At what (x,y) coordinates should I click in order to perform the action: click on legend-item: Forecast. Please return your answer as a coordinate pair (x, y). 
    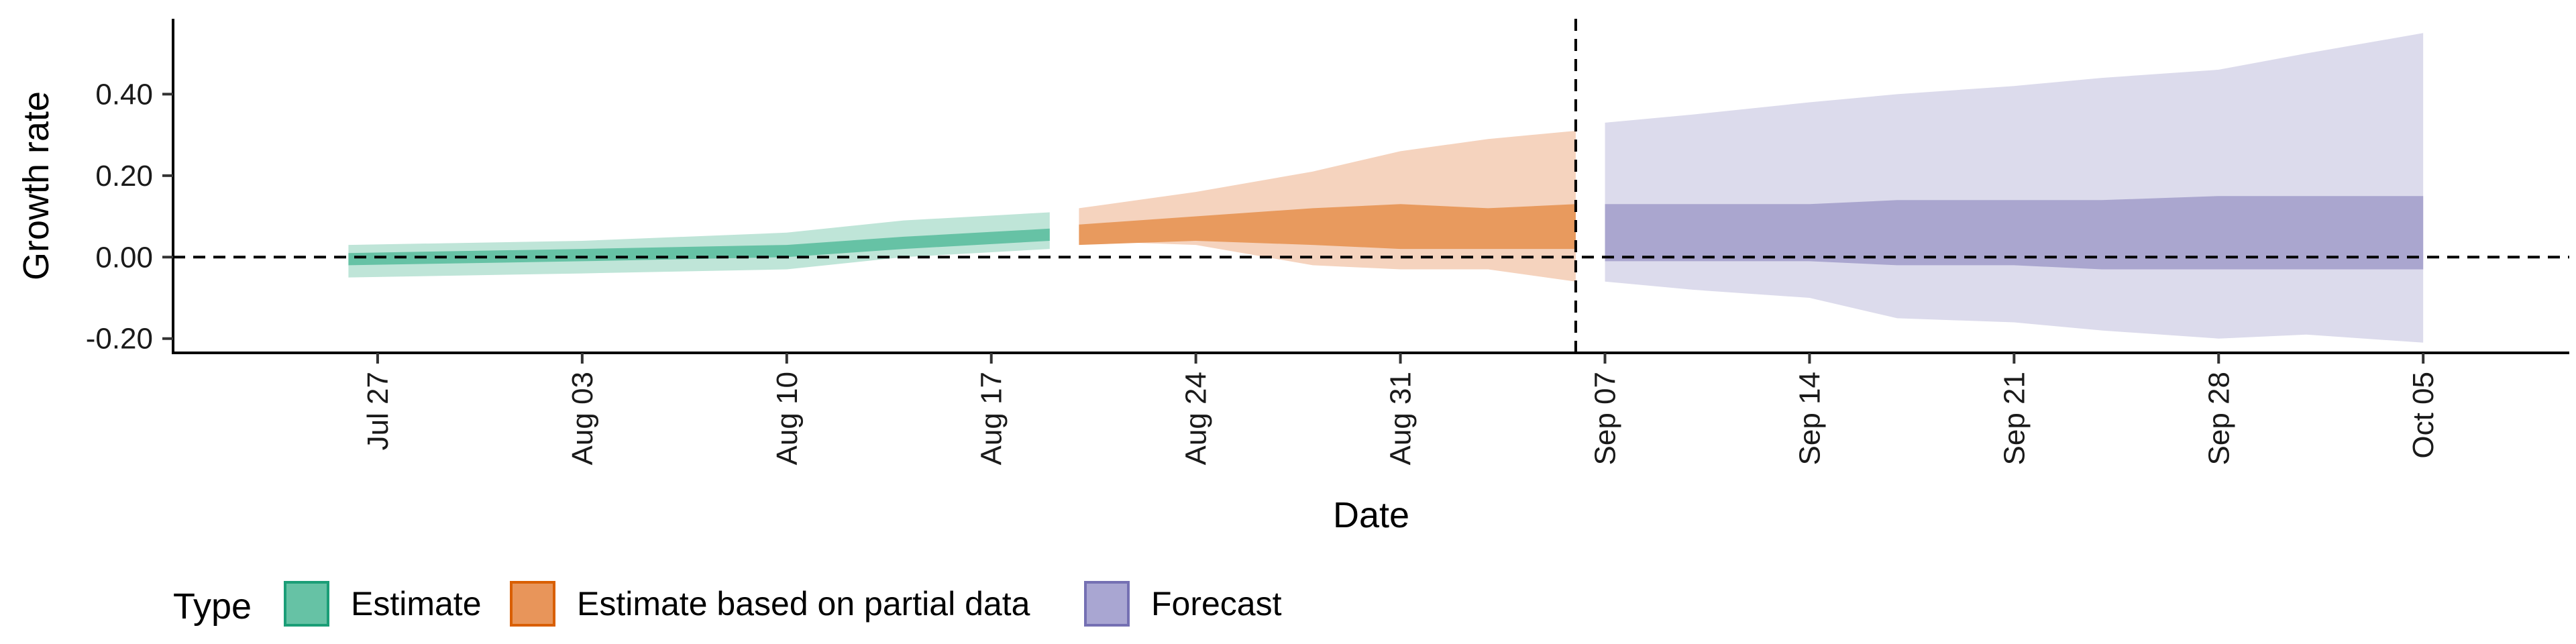
    Looking at the image, I should click on (1183, 604).